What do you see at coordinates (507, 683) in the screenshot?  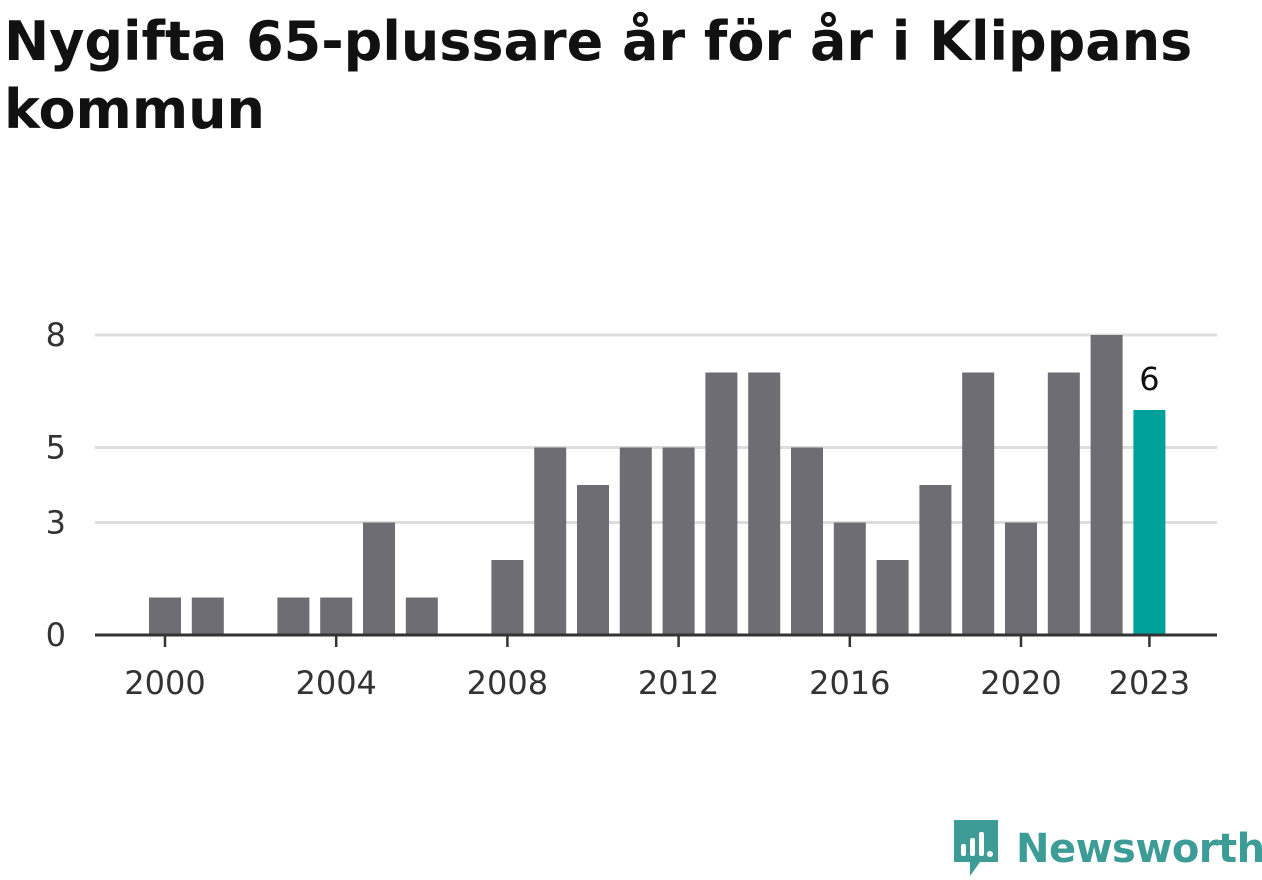 I see `x-tick-label: 2008` at bounding box center [507, 683].